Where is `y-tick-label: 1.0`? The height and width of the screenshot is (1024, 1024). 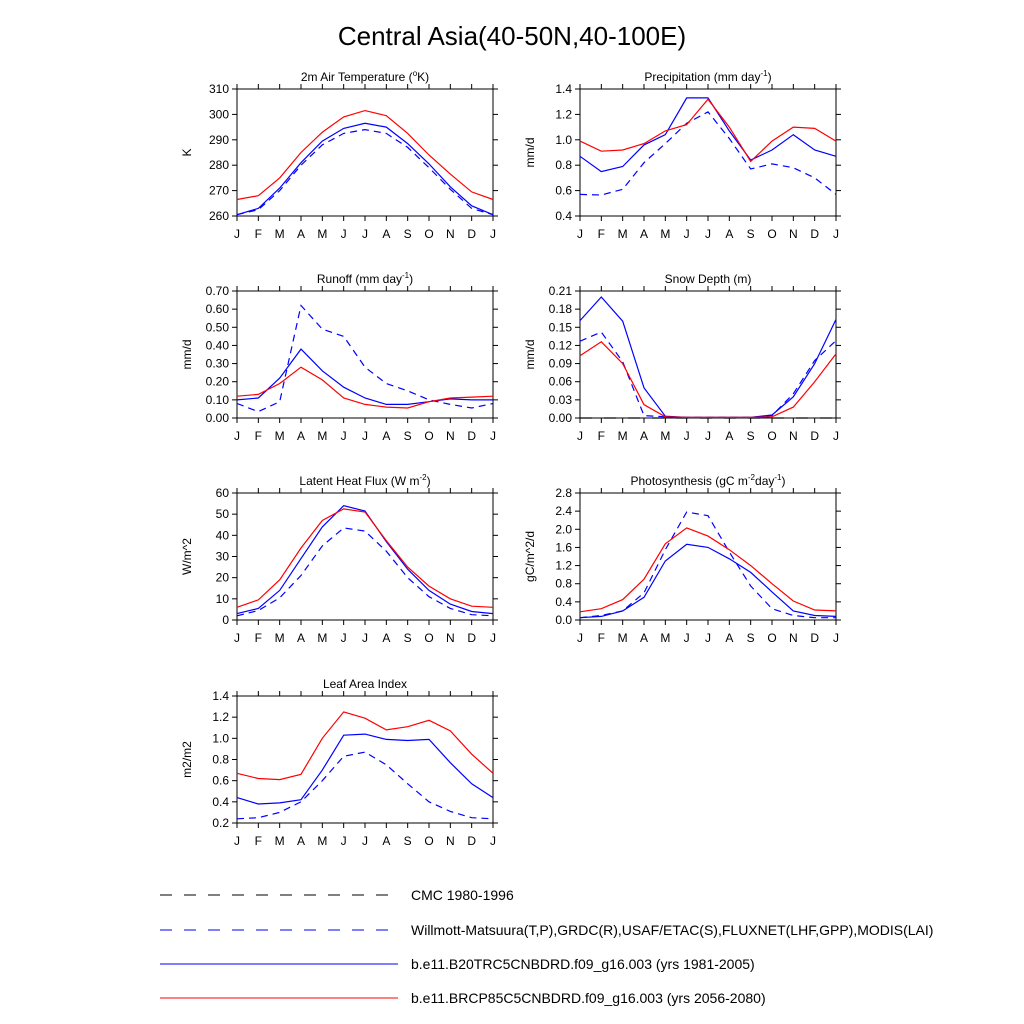 y-tick-label: 1.0 is located at coordinates (563, 140).